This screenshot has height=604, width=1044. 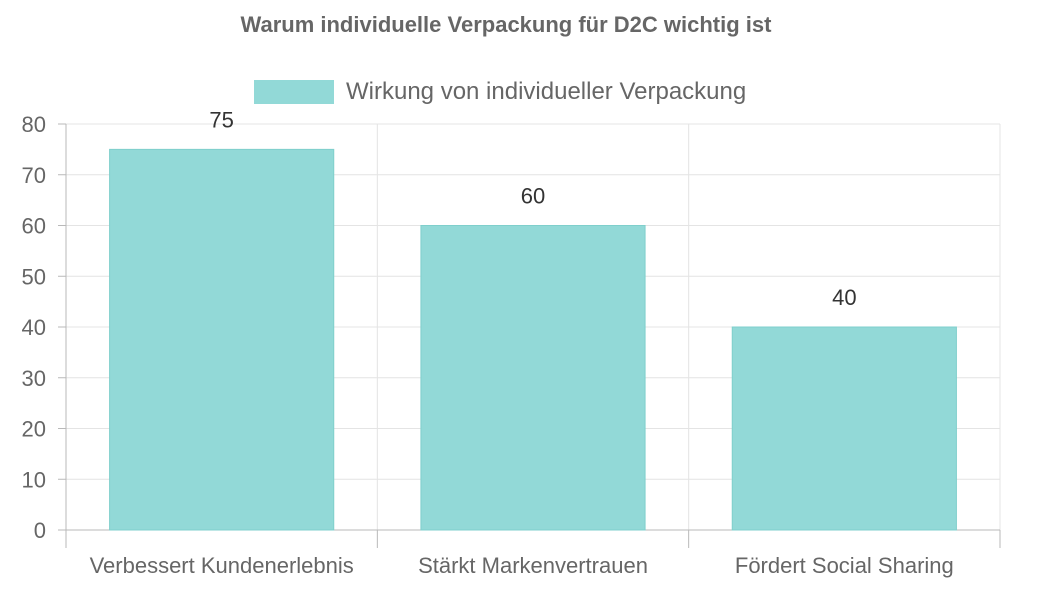 What do you see at coordinates (844, 297) in the screenshot?
I see `bar-value-label: 40` at bounding box center [844, 297].